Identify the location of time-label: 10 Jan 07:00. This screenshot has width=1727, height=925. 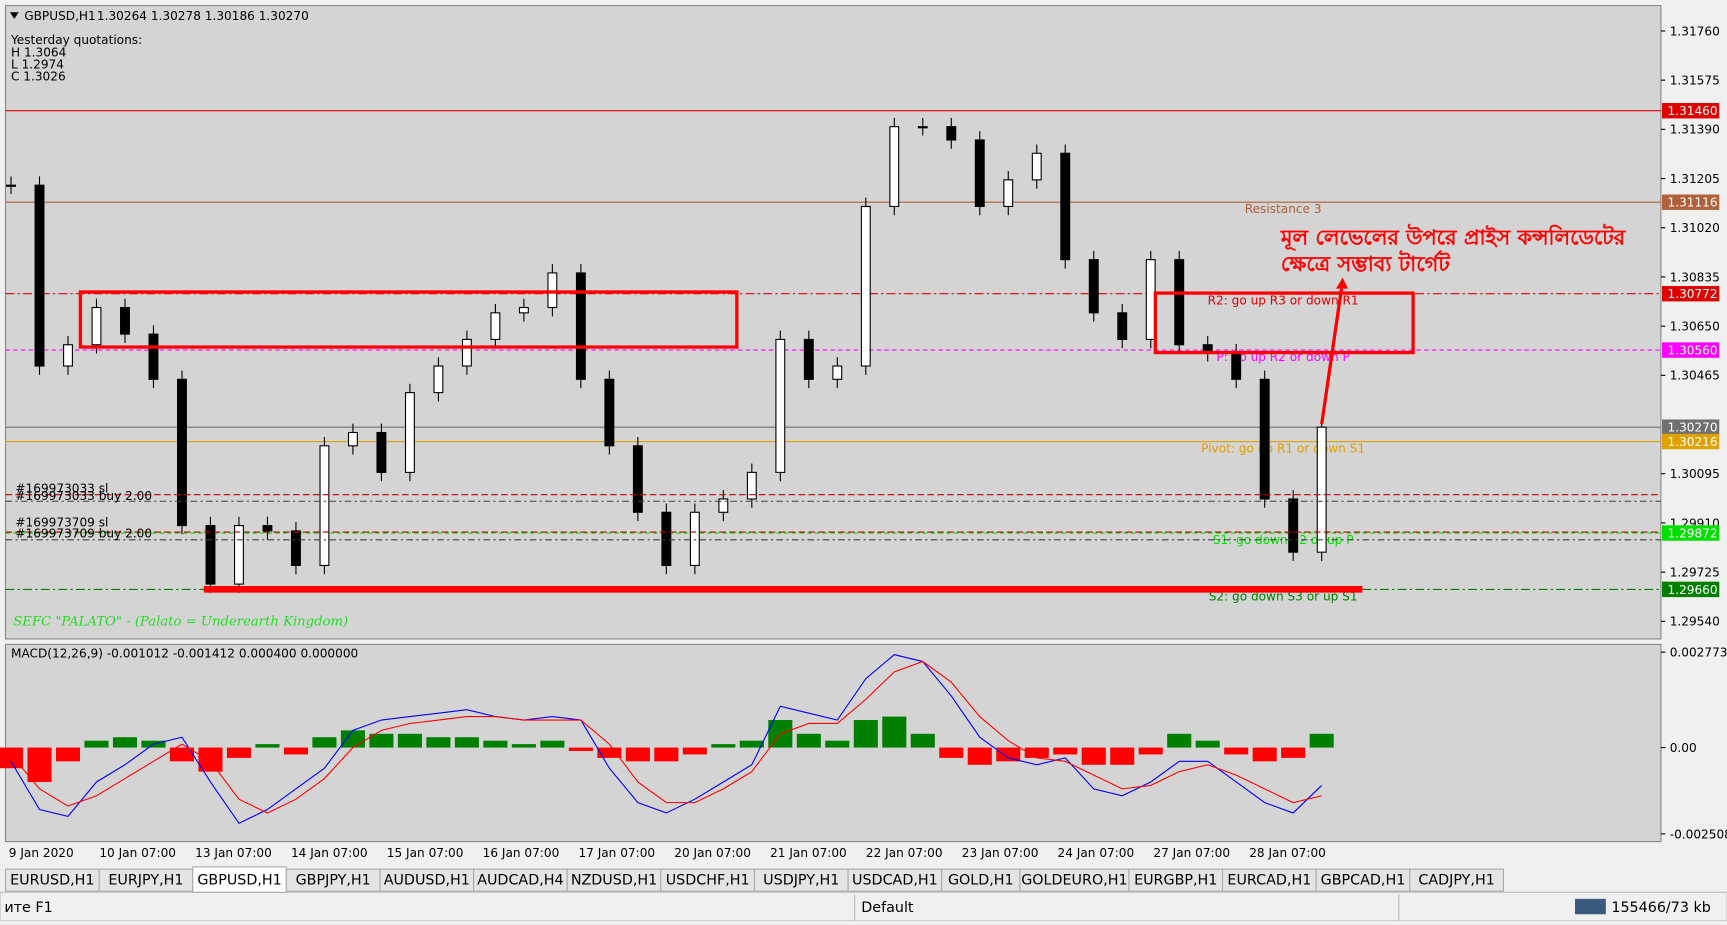
(137, 853).